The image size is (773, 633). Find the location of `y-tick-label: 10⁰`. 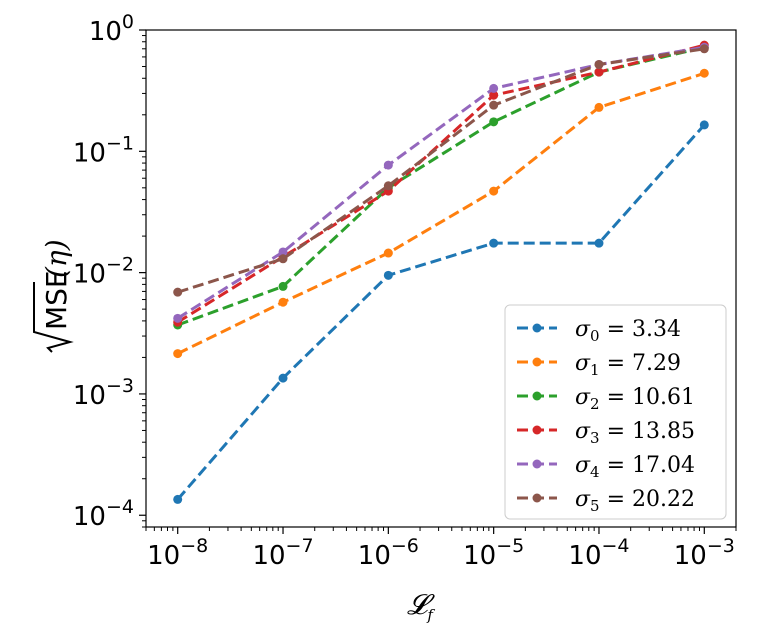

y-tick-label: 10⁰ is located at coordinates (111, 29).